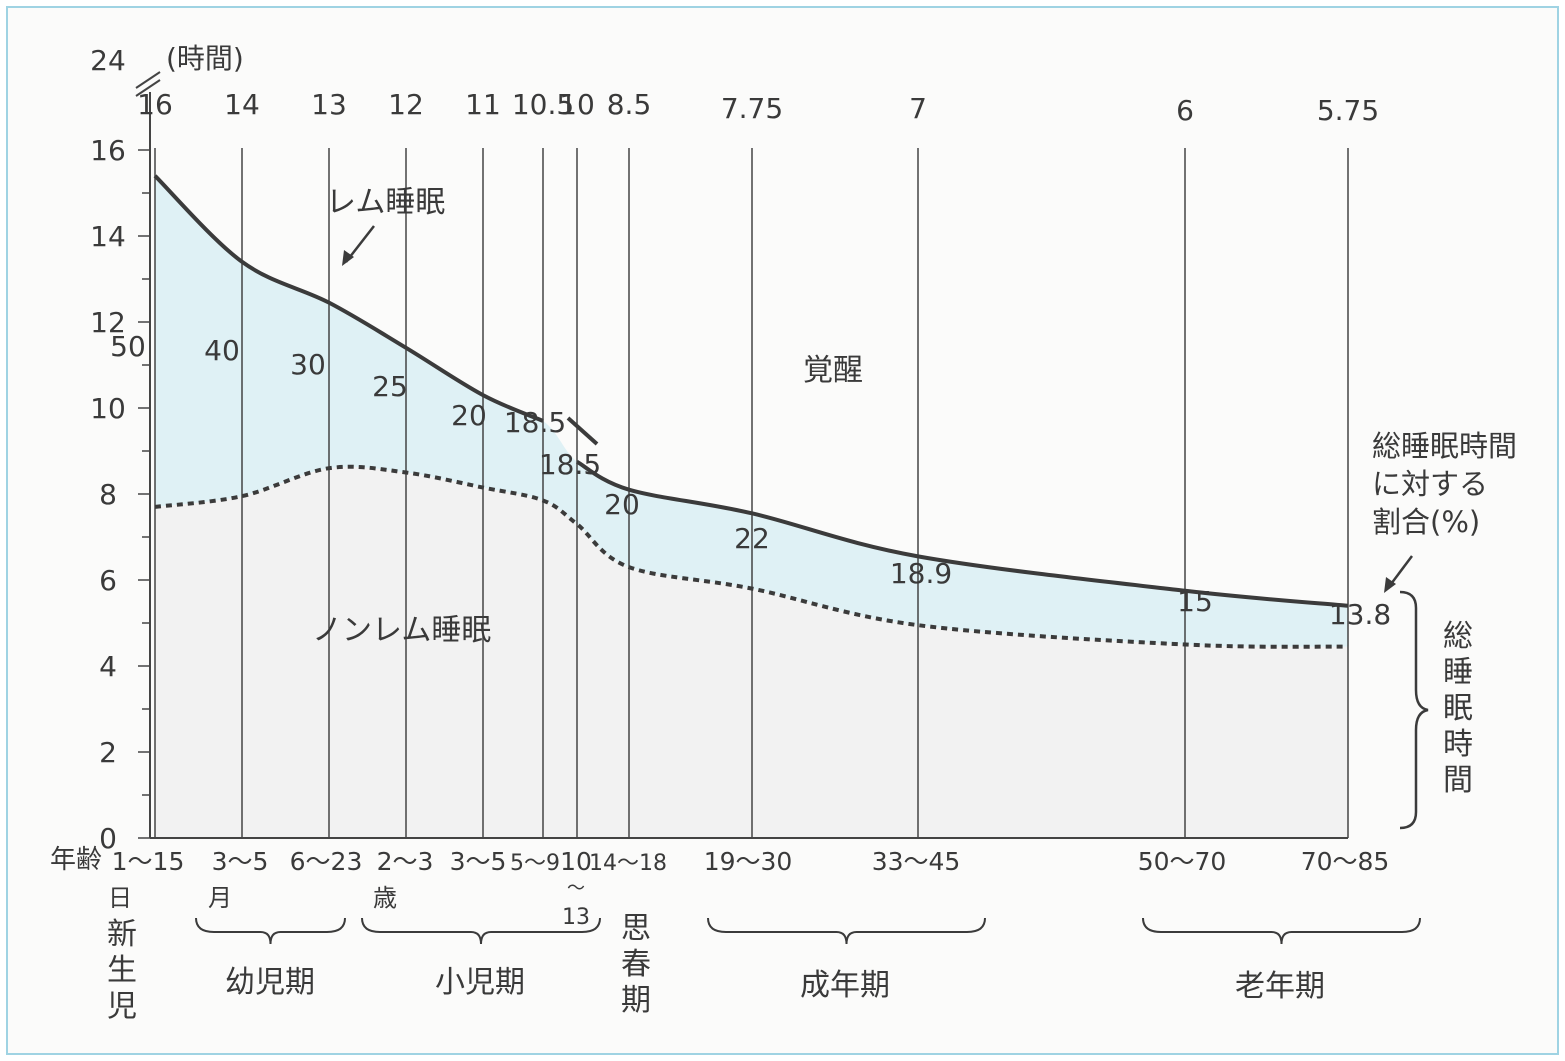  I want to click on age-axis-label: 年齢, so click(76, 860).